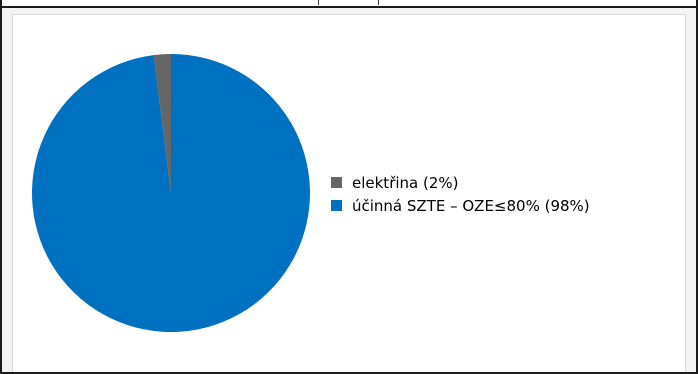 This screenshot has width=698, height=374. I want to click on header-strip, so click(349, 4).